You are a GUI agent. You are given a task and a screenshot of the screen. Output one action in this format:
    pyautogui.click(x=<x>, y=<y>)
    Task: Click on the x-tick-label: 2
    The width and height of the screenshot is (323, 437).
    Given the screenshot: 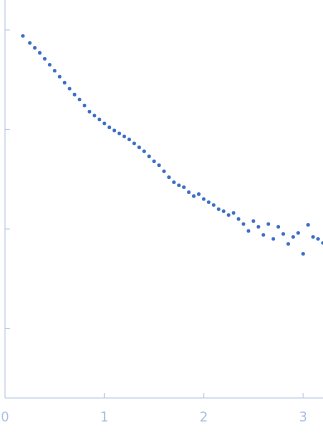 What is the action you would take?
    pyautogui.click(x=204, y=418)
    